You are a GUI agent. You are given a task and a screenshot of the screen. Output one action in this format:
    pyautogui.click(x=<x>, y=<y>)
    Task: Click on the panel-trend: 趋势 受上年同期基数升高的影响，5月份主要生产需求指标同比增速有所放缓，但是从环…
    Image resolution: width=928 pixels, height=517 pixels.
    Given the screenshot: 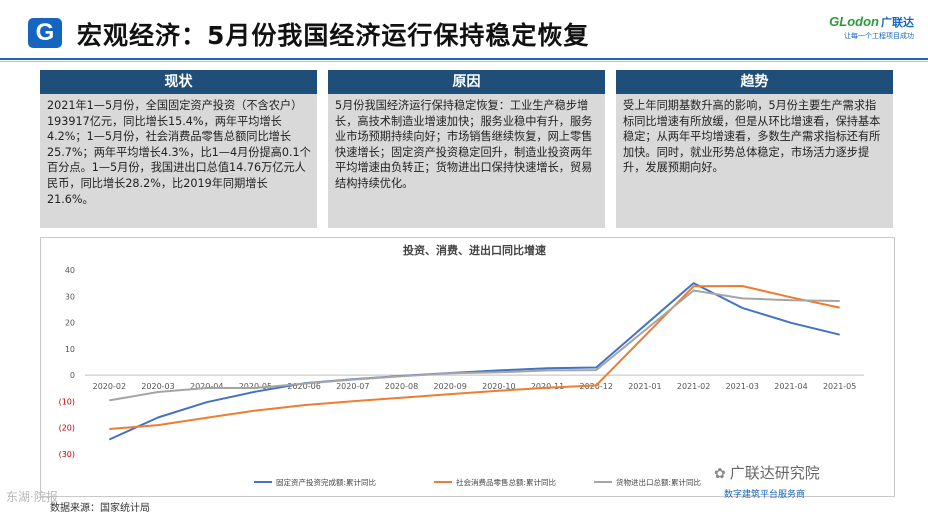 What is the action you would take?
    pyautogui.click(x=754, y=149)
    